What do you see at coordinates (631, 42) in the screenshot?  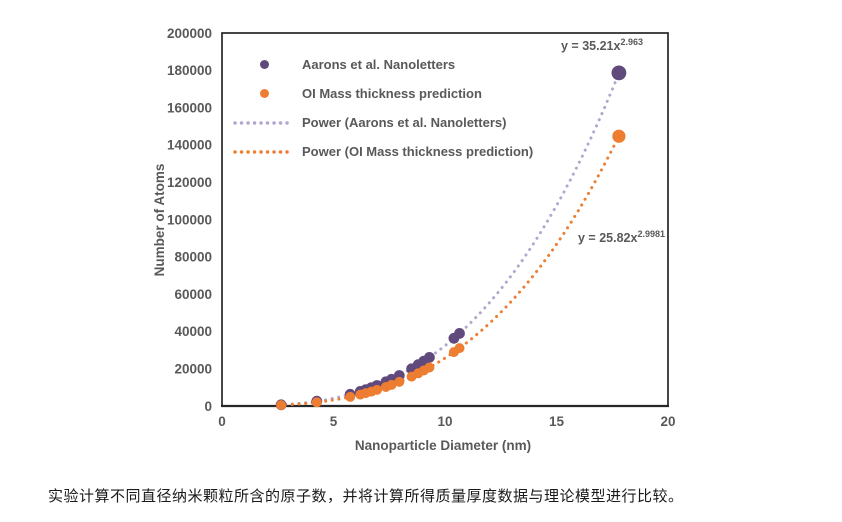 I see `equation-exponent: 2.963` at bounding box center [631, 42].